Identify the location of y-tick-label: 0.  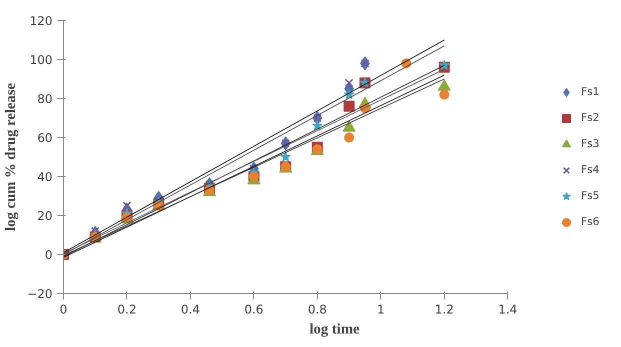
(48, 255).